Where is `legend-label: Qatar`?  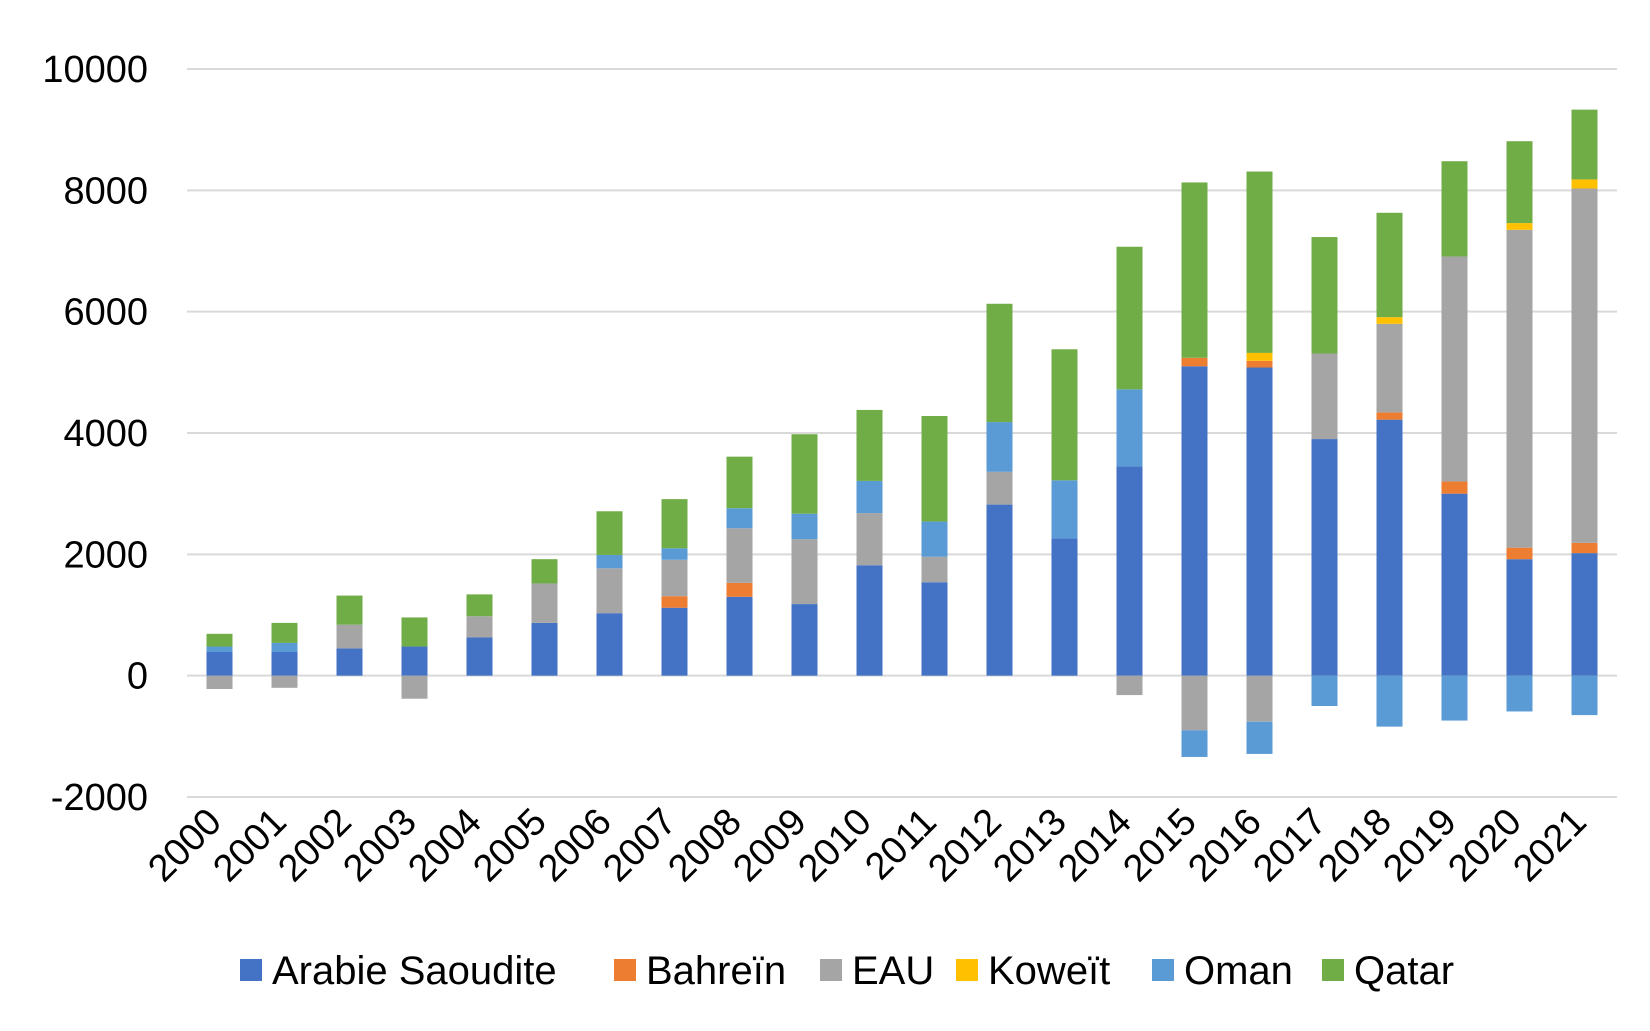 legend-label: Qatar is located at coordinates (1404, 971).